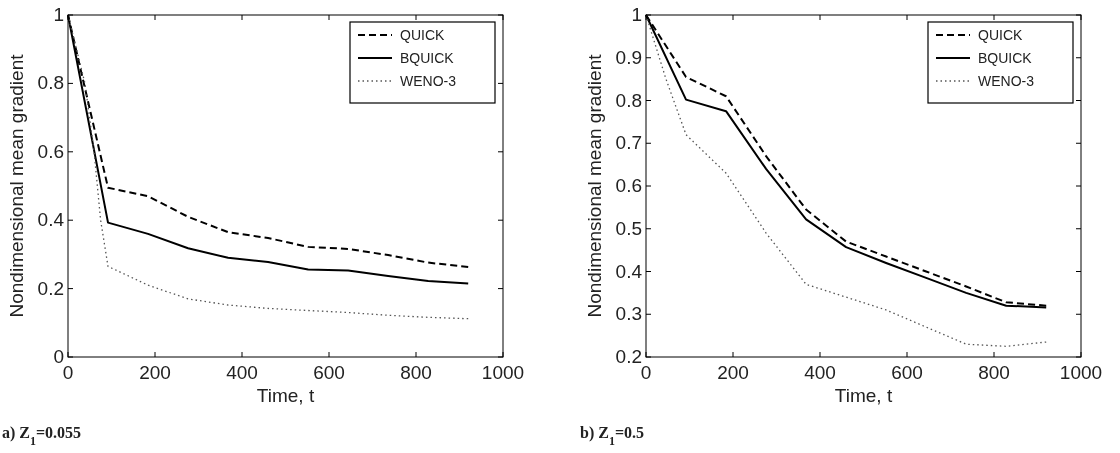 Image resolution: width=1120 pixels, height=453 pixels. Describe the element at coordinates (42, 436) in the screenshot. I see `text: a) Z$_{1}$=0.055` at that location.